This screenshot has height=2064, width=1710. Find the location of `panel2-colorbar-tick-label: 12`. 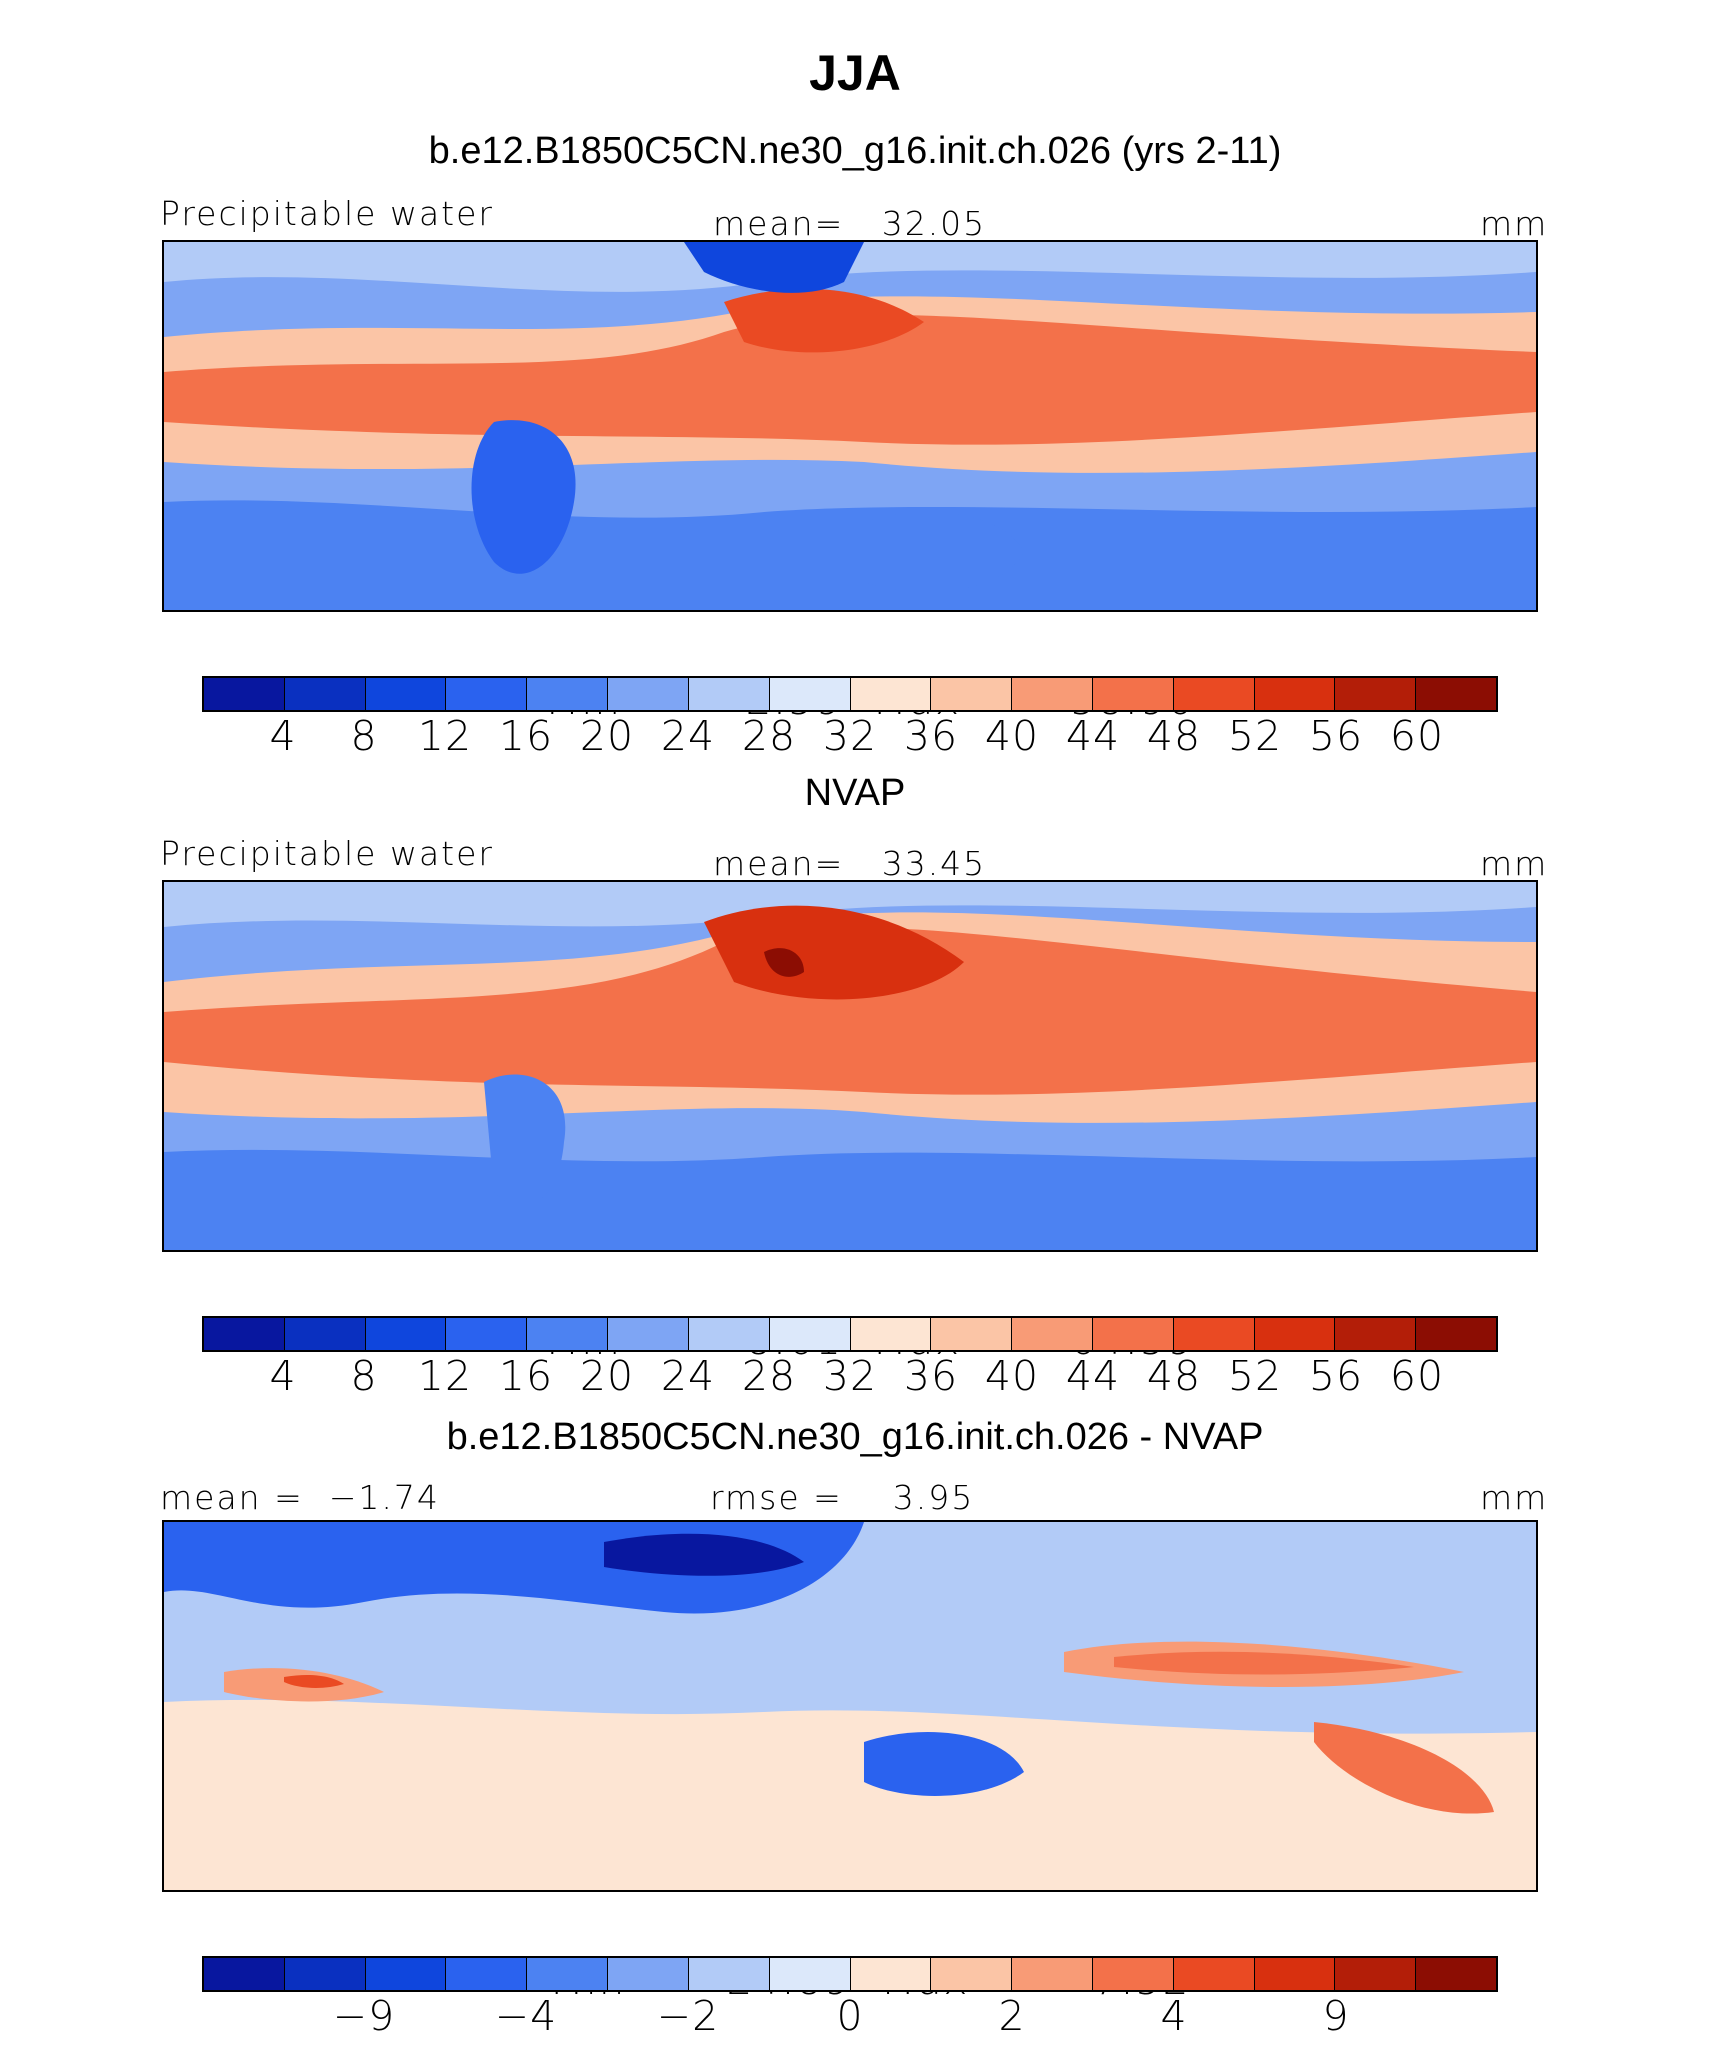

panel2-colorbar-tick-label: 12 is located at coordinates (445, 1376).